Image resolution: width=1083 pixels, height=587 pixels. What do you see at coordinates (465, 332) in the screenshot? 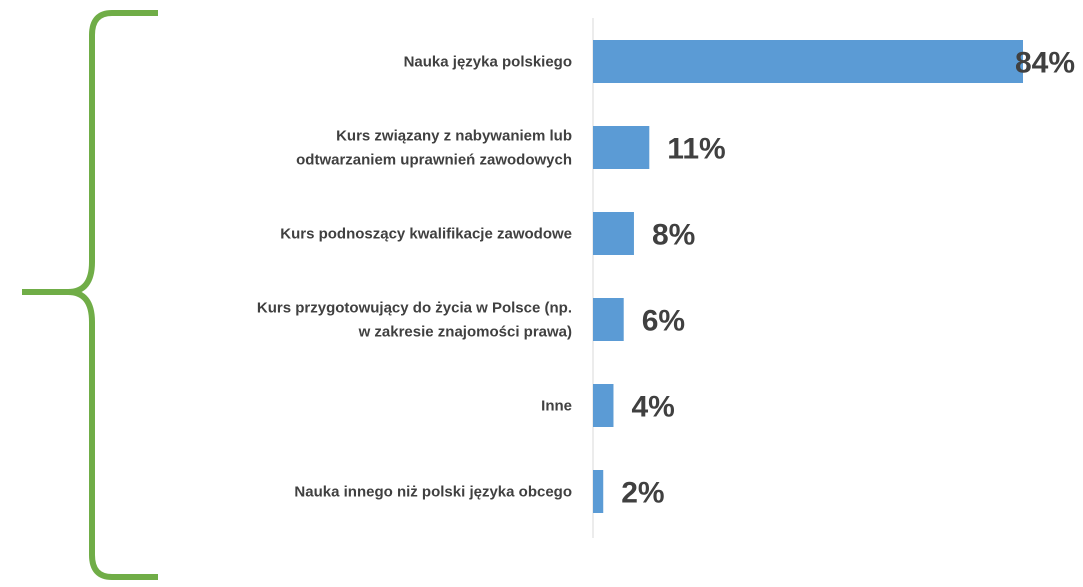
I see `category-label-line: w zakresie znajomości prawa)` at bounding box center [465, 332].